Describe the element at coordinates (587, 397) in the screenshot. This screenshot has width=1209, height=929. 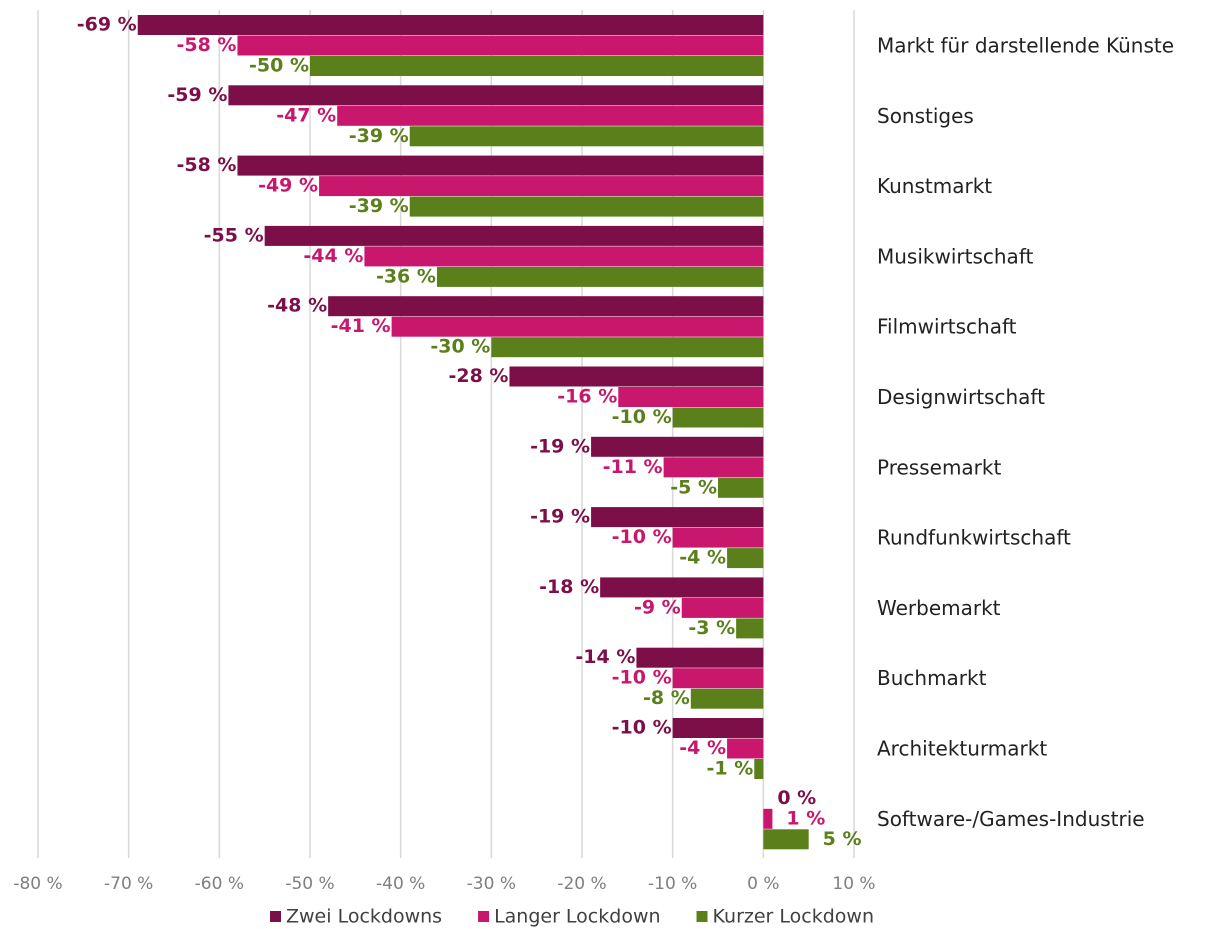
I see `data-label: -16 %` at that location.